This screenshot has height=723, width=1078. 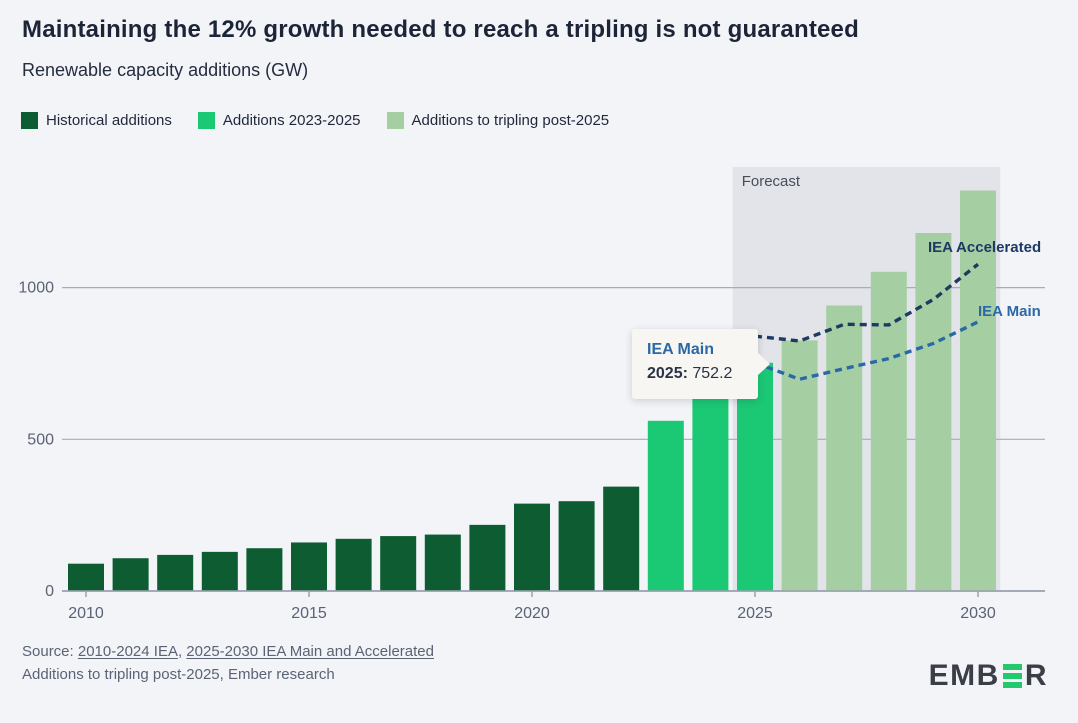 I want to click on bar-2017, so click(x=398, y=563).